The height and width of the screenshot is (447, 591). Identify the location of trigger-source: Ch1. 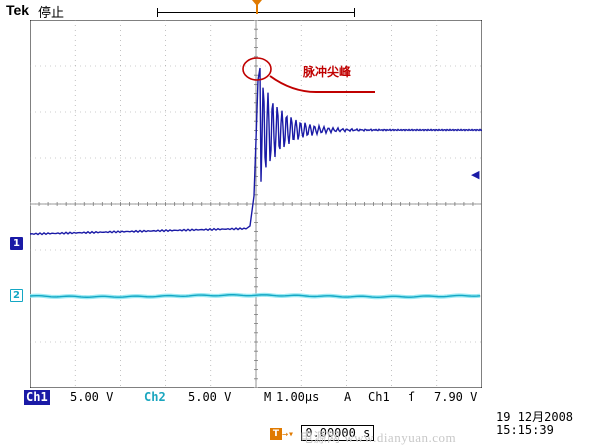
(379, 397).